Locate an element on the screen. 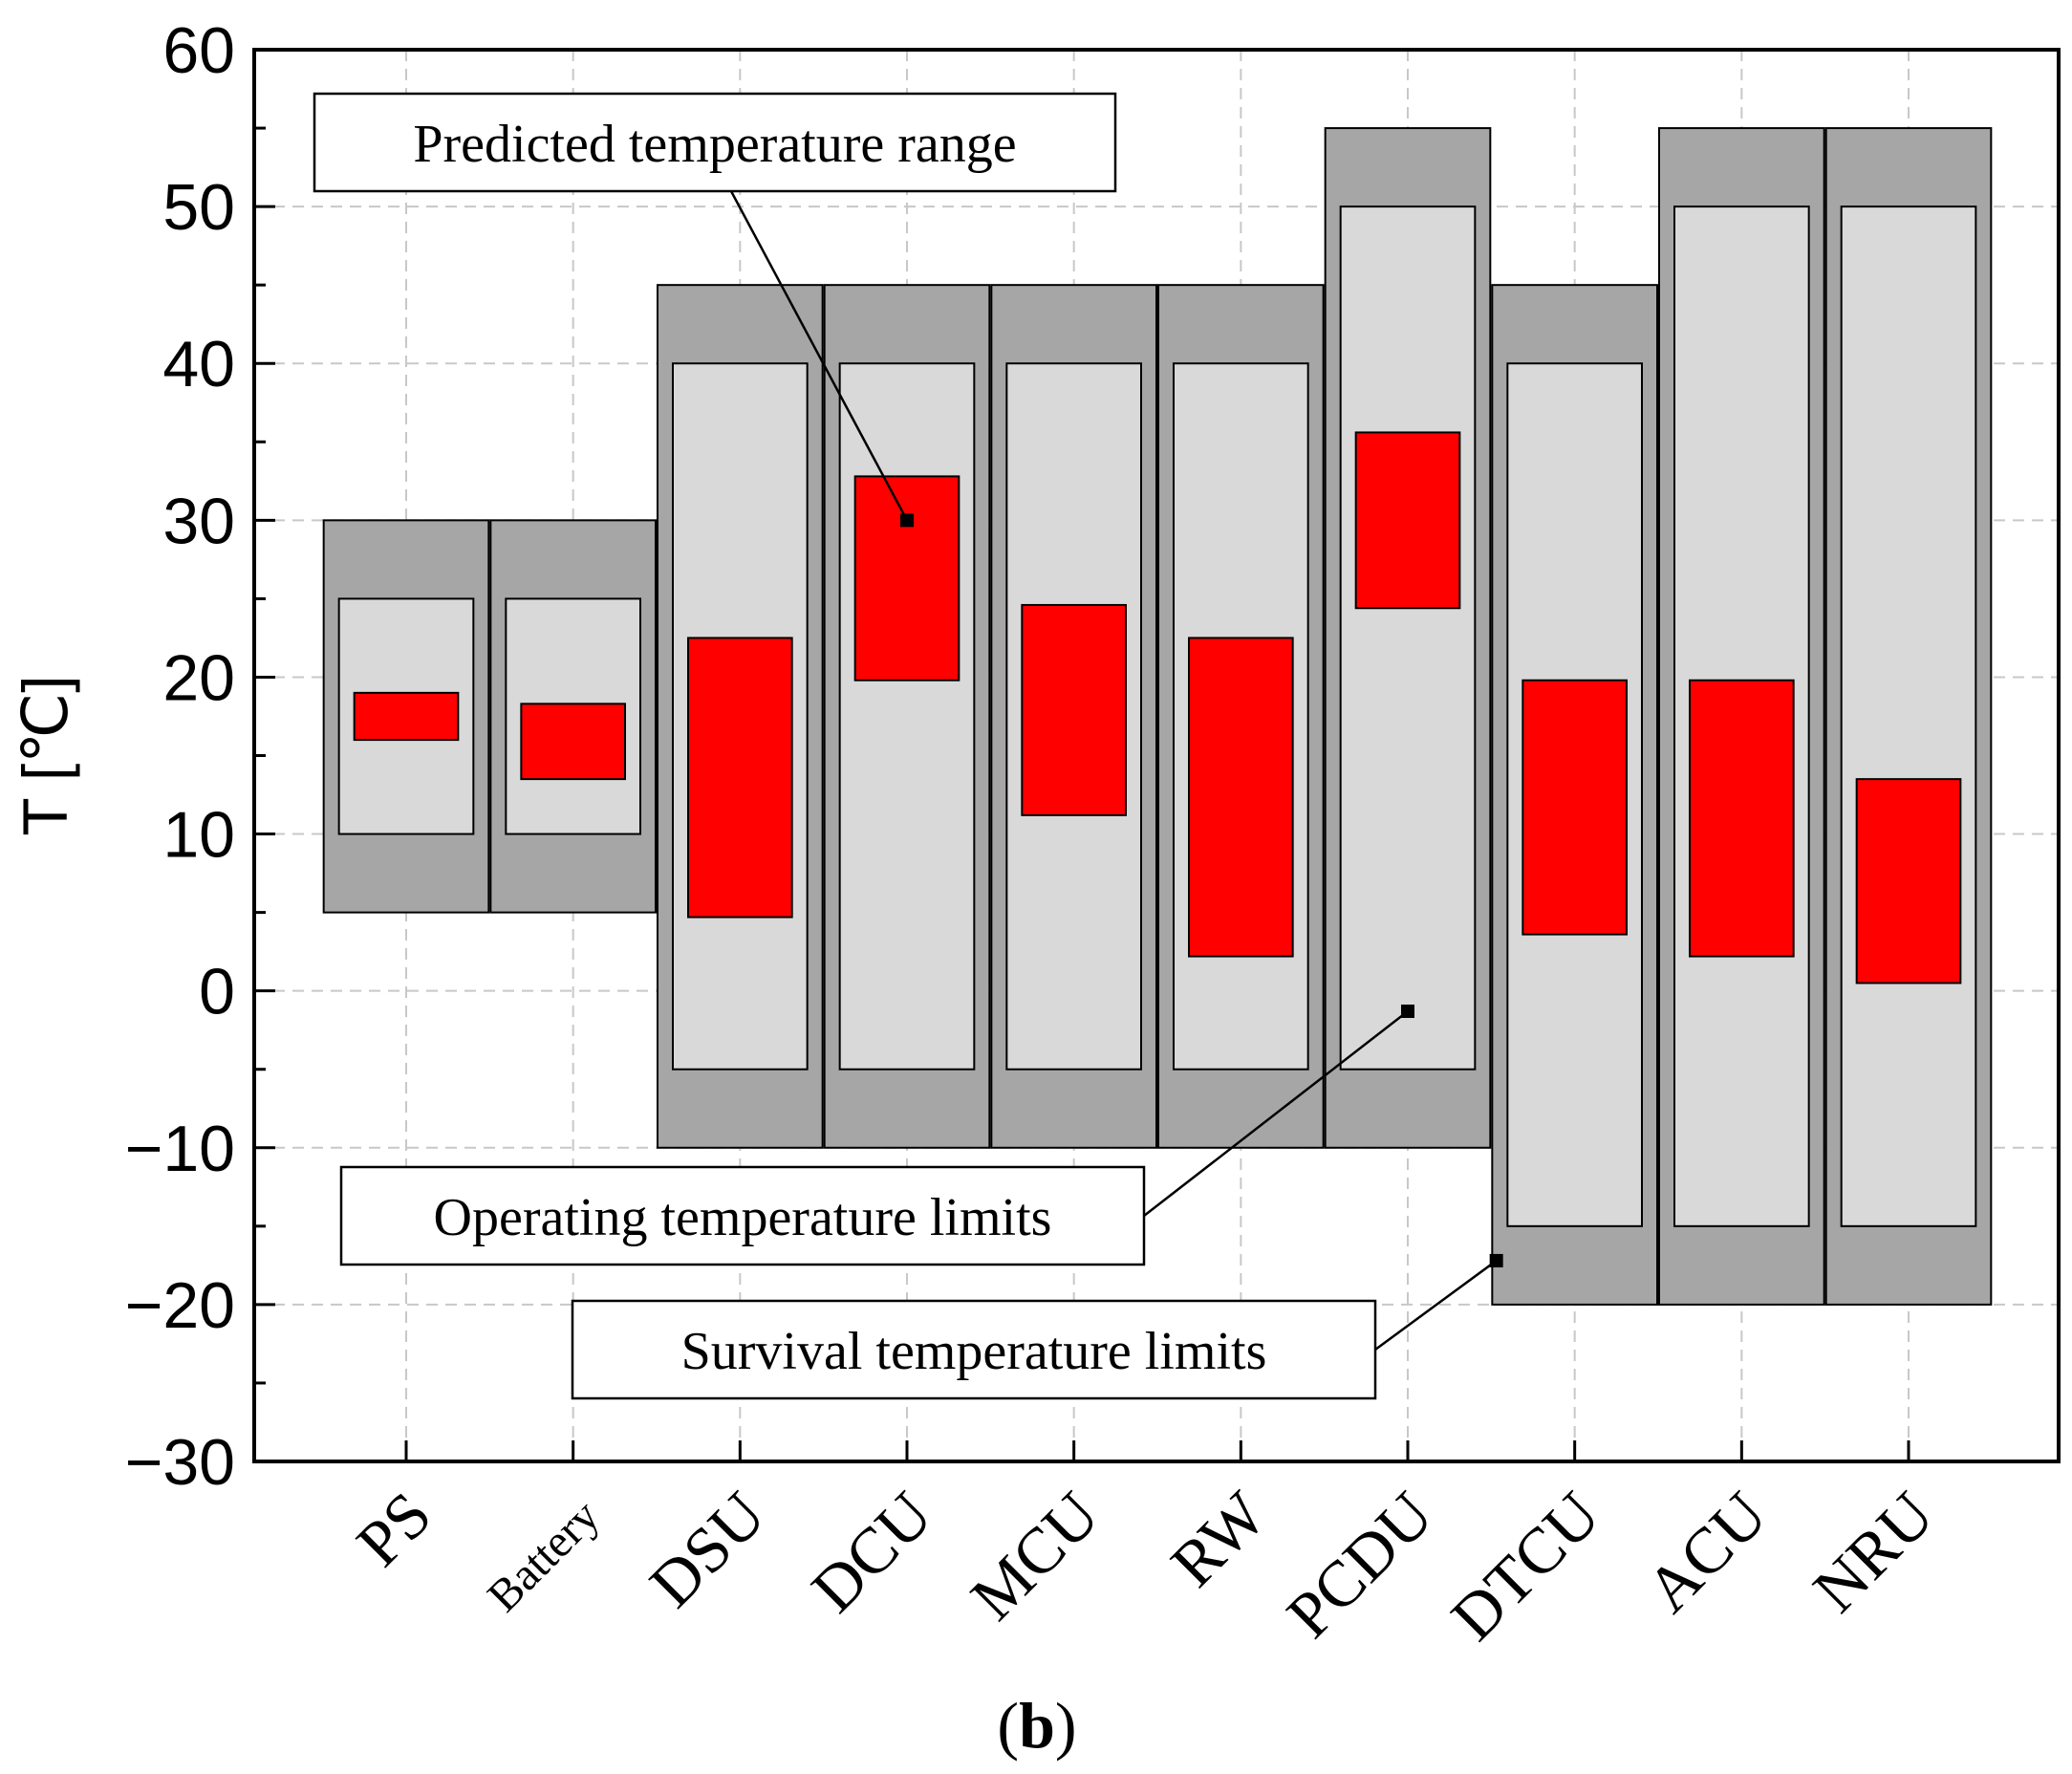  y-tick-label: 10 is located at coordinates (198, 835).